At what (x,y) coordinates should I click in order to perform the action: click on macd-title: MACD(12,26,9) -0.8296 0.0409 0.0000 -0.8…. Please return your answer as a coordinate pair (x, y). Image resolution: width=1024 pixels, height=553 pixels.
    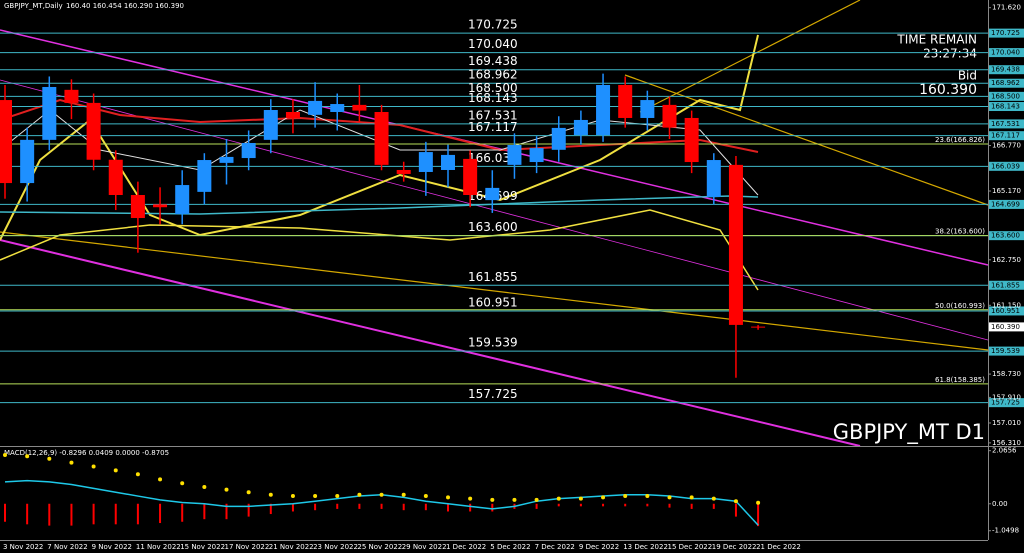
    Looking at the image, I should click on (86, 453).